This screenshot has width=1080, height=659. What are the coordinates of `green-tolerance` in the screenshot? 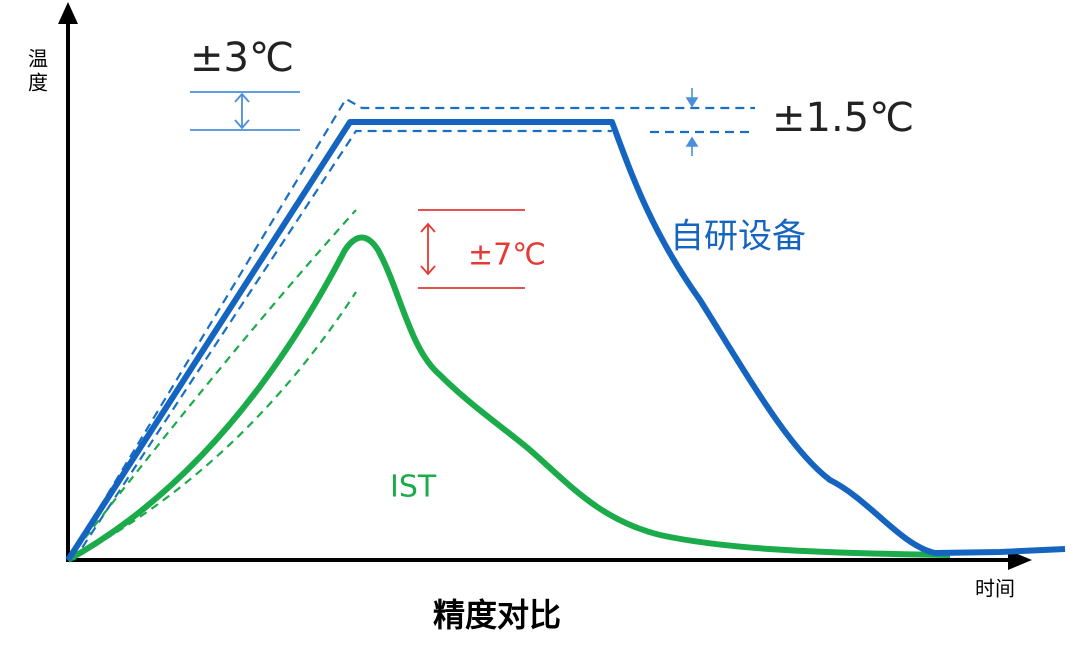 It's located at (212, 385).